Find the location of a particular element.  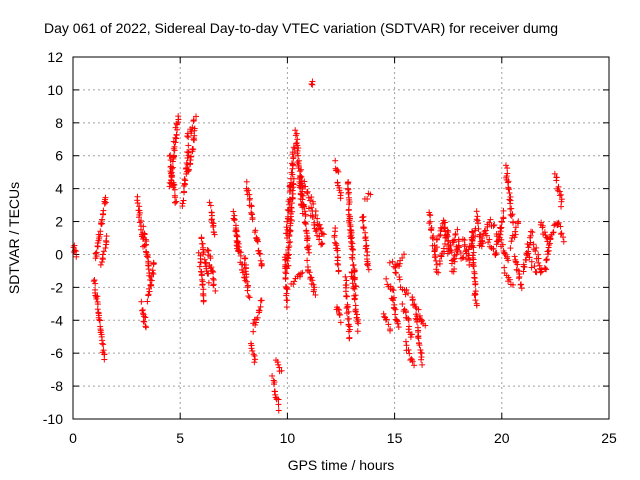

x-tick-label: 0 is located at coordinates (73, 438).